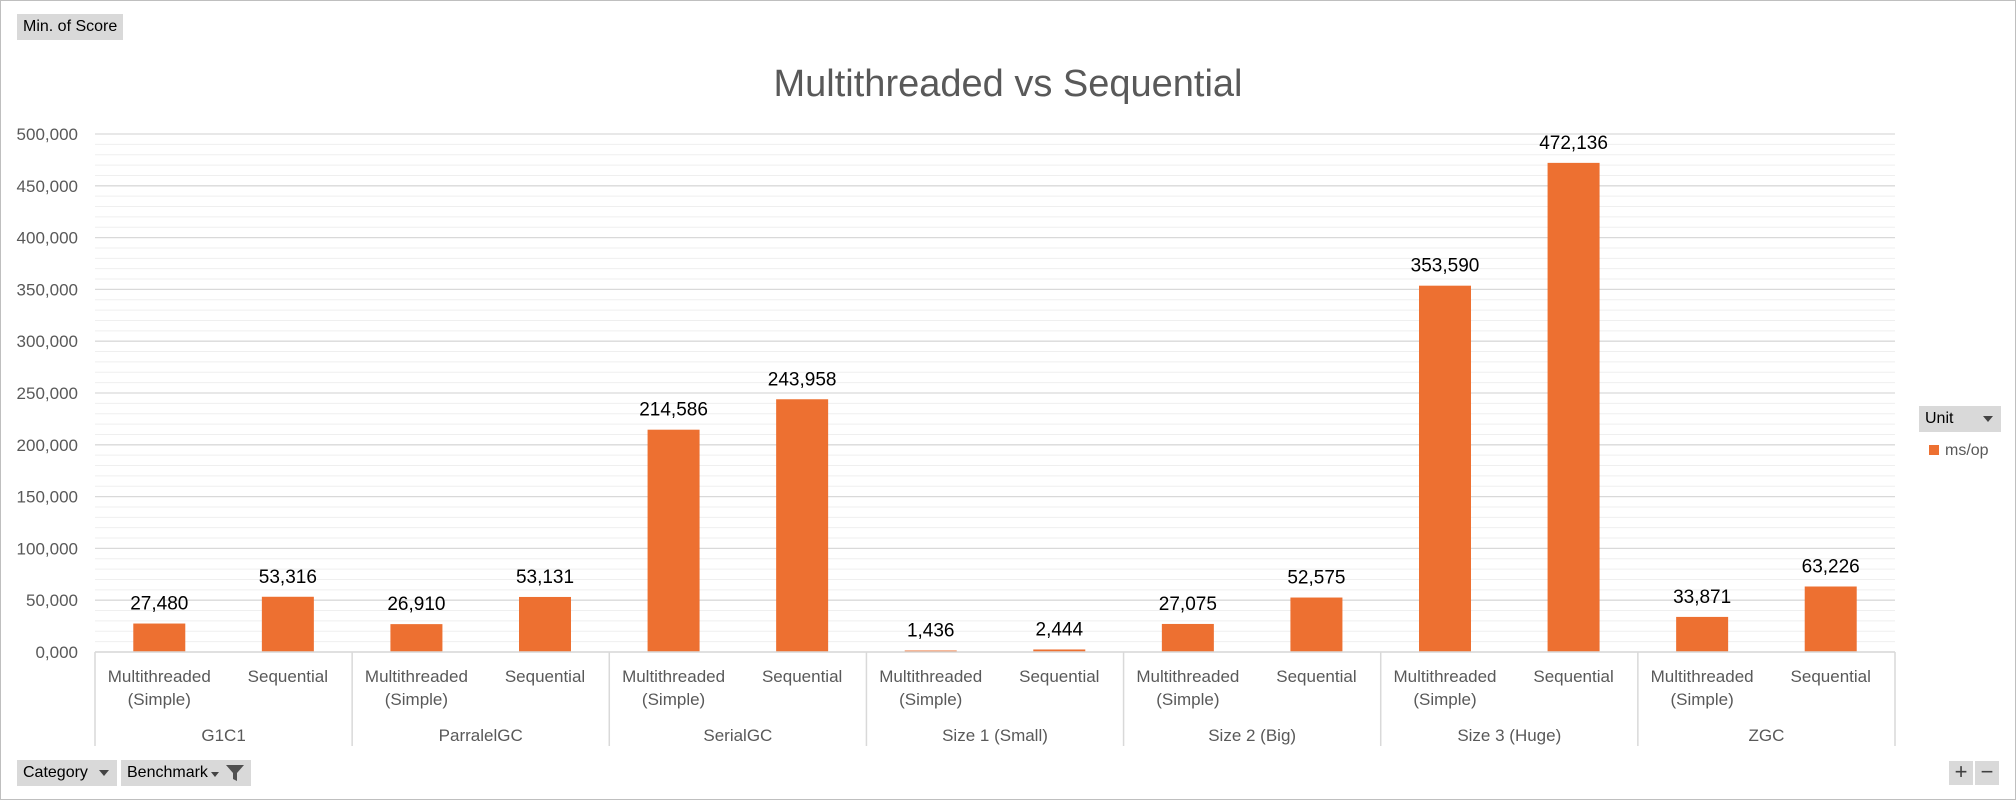  I want to click on minus-icon: −, so click(1987, 771).